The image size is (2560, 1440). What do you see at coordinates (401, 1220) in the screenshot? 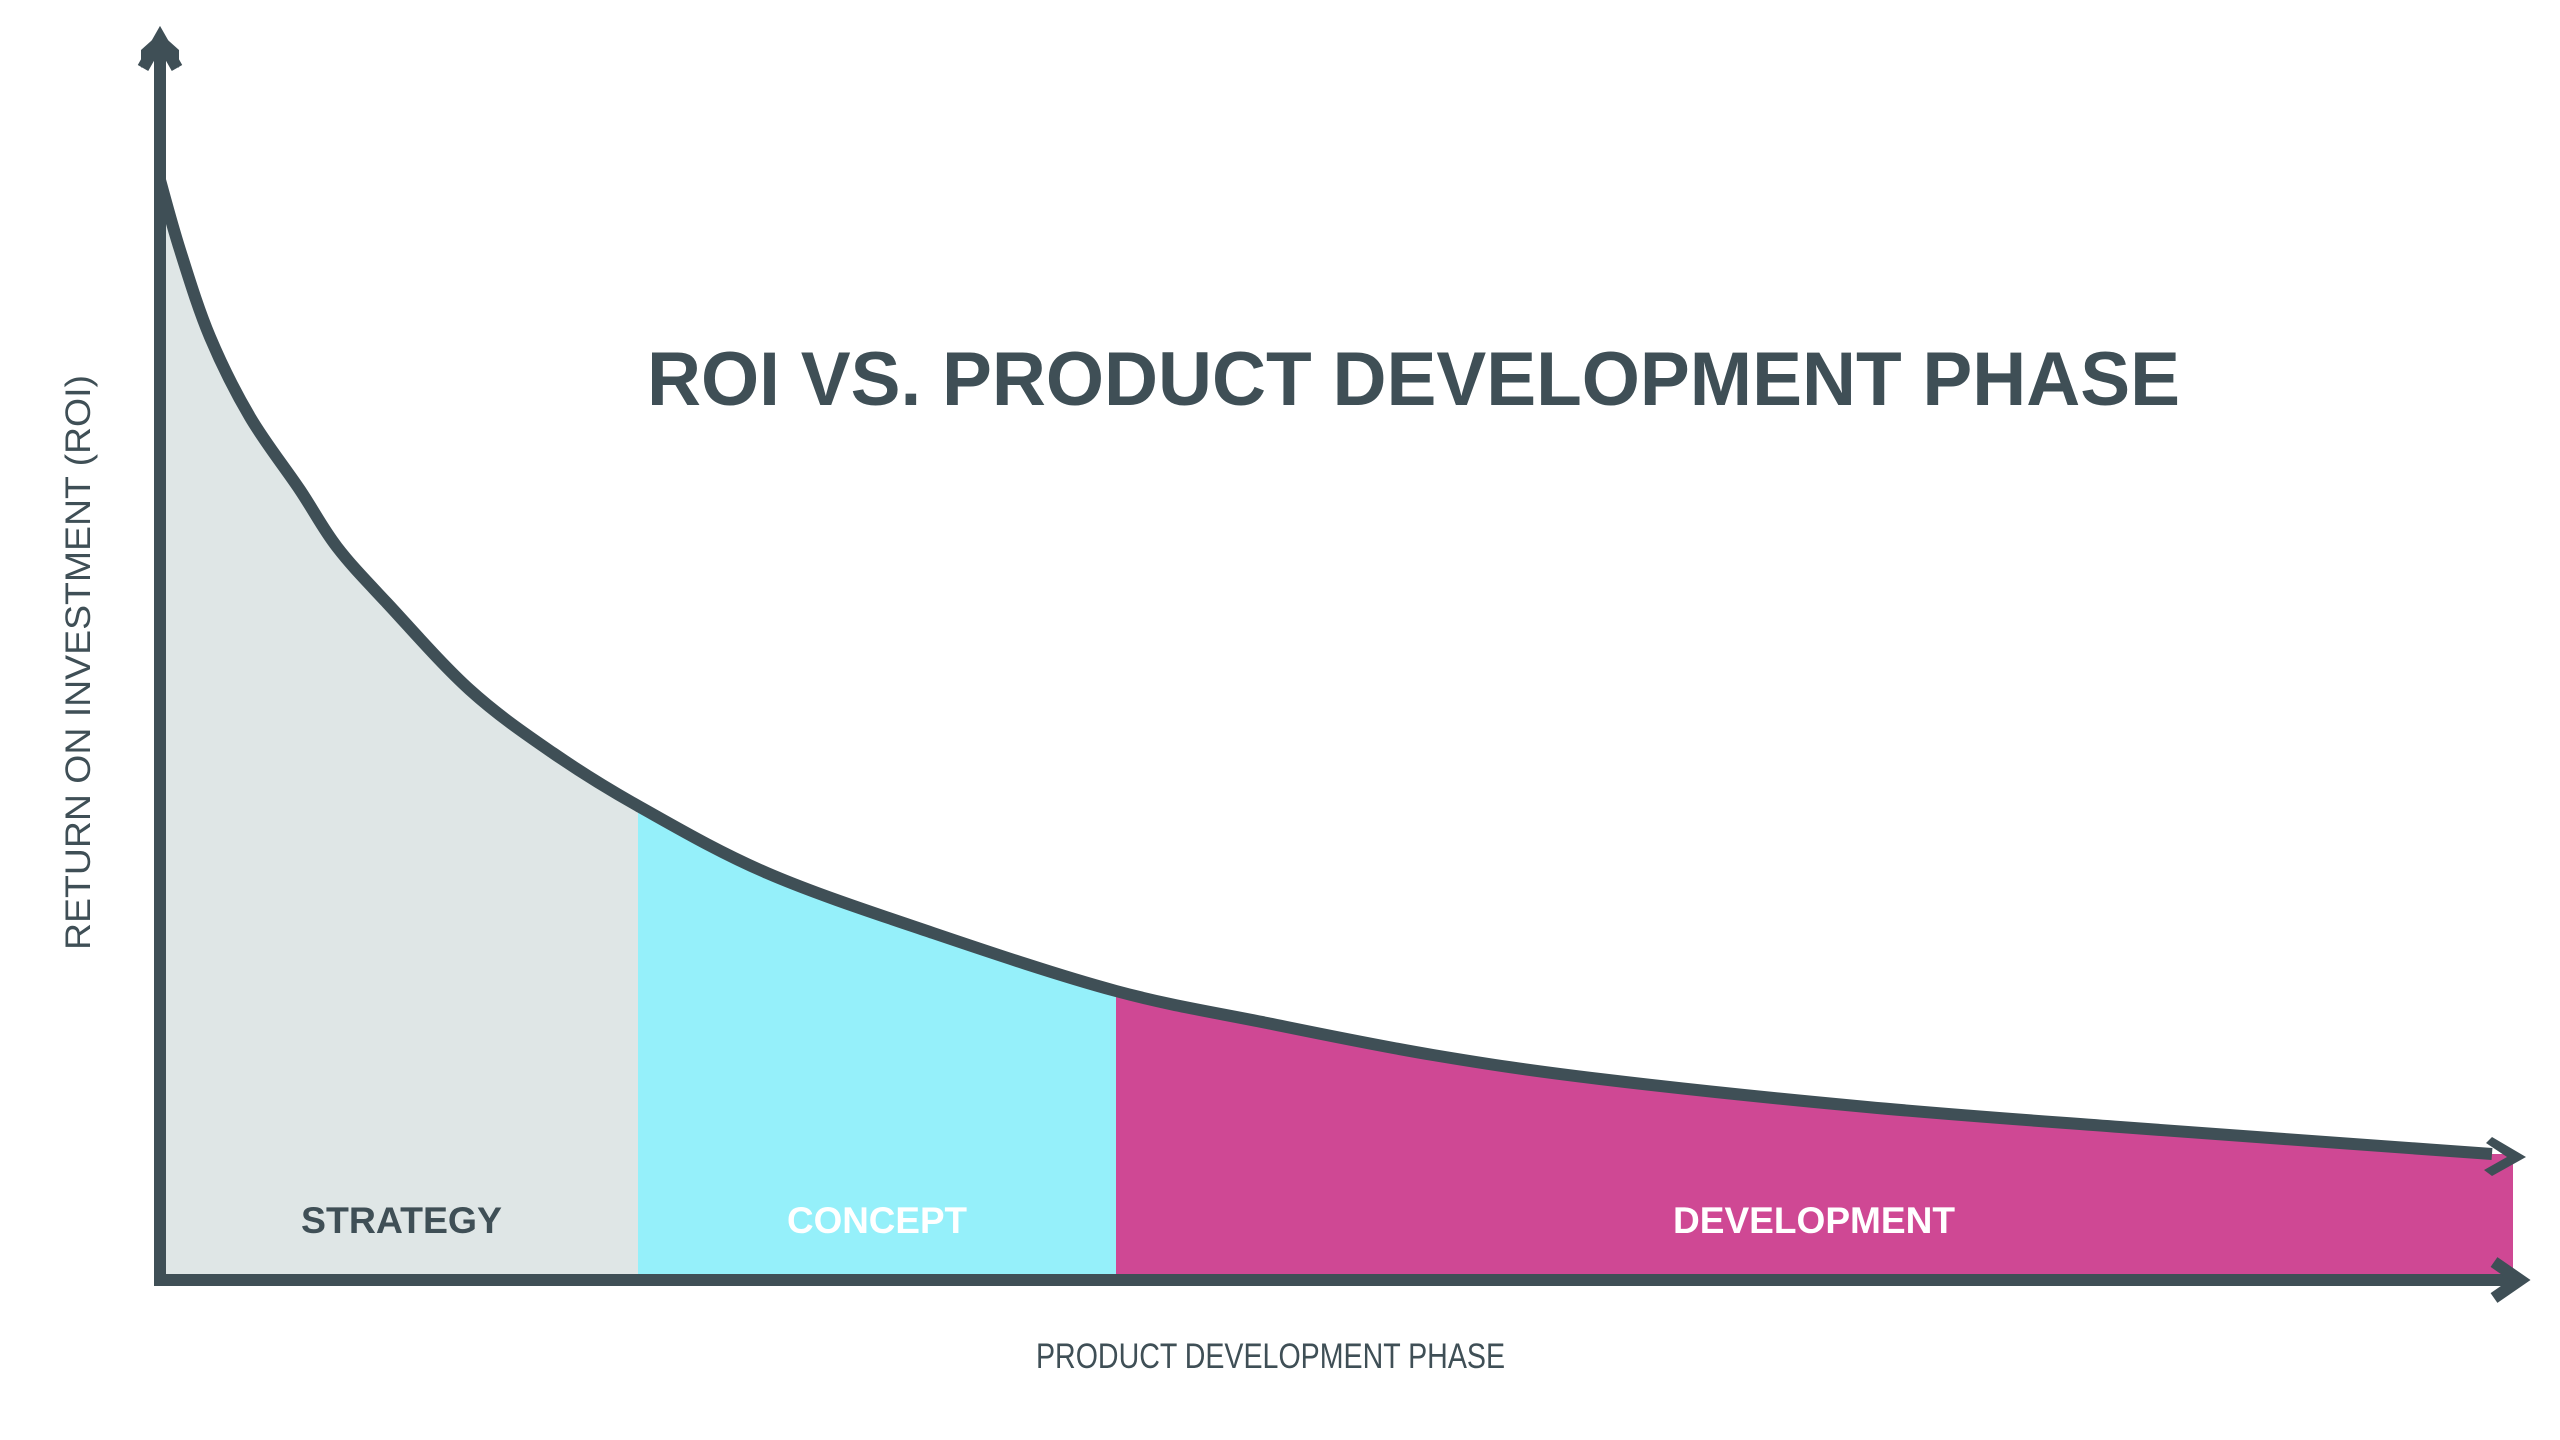
I see `phase-label-strategy: STRATEGY` at bounding box center [401, 1220].